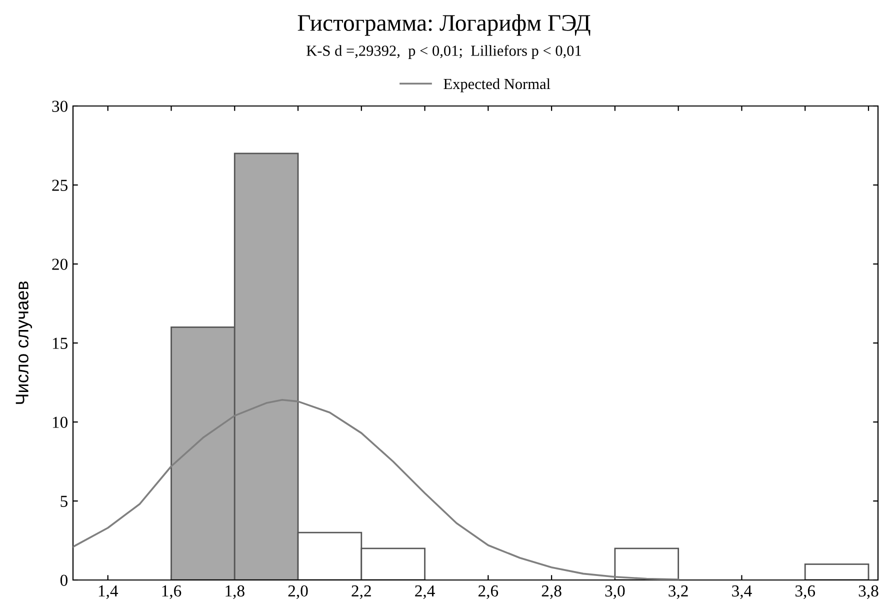  I want to click on x-tick-label: 3,6, so click(805, 592).